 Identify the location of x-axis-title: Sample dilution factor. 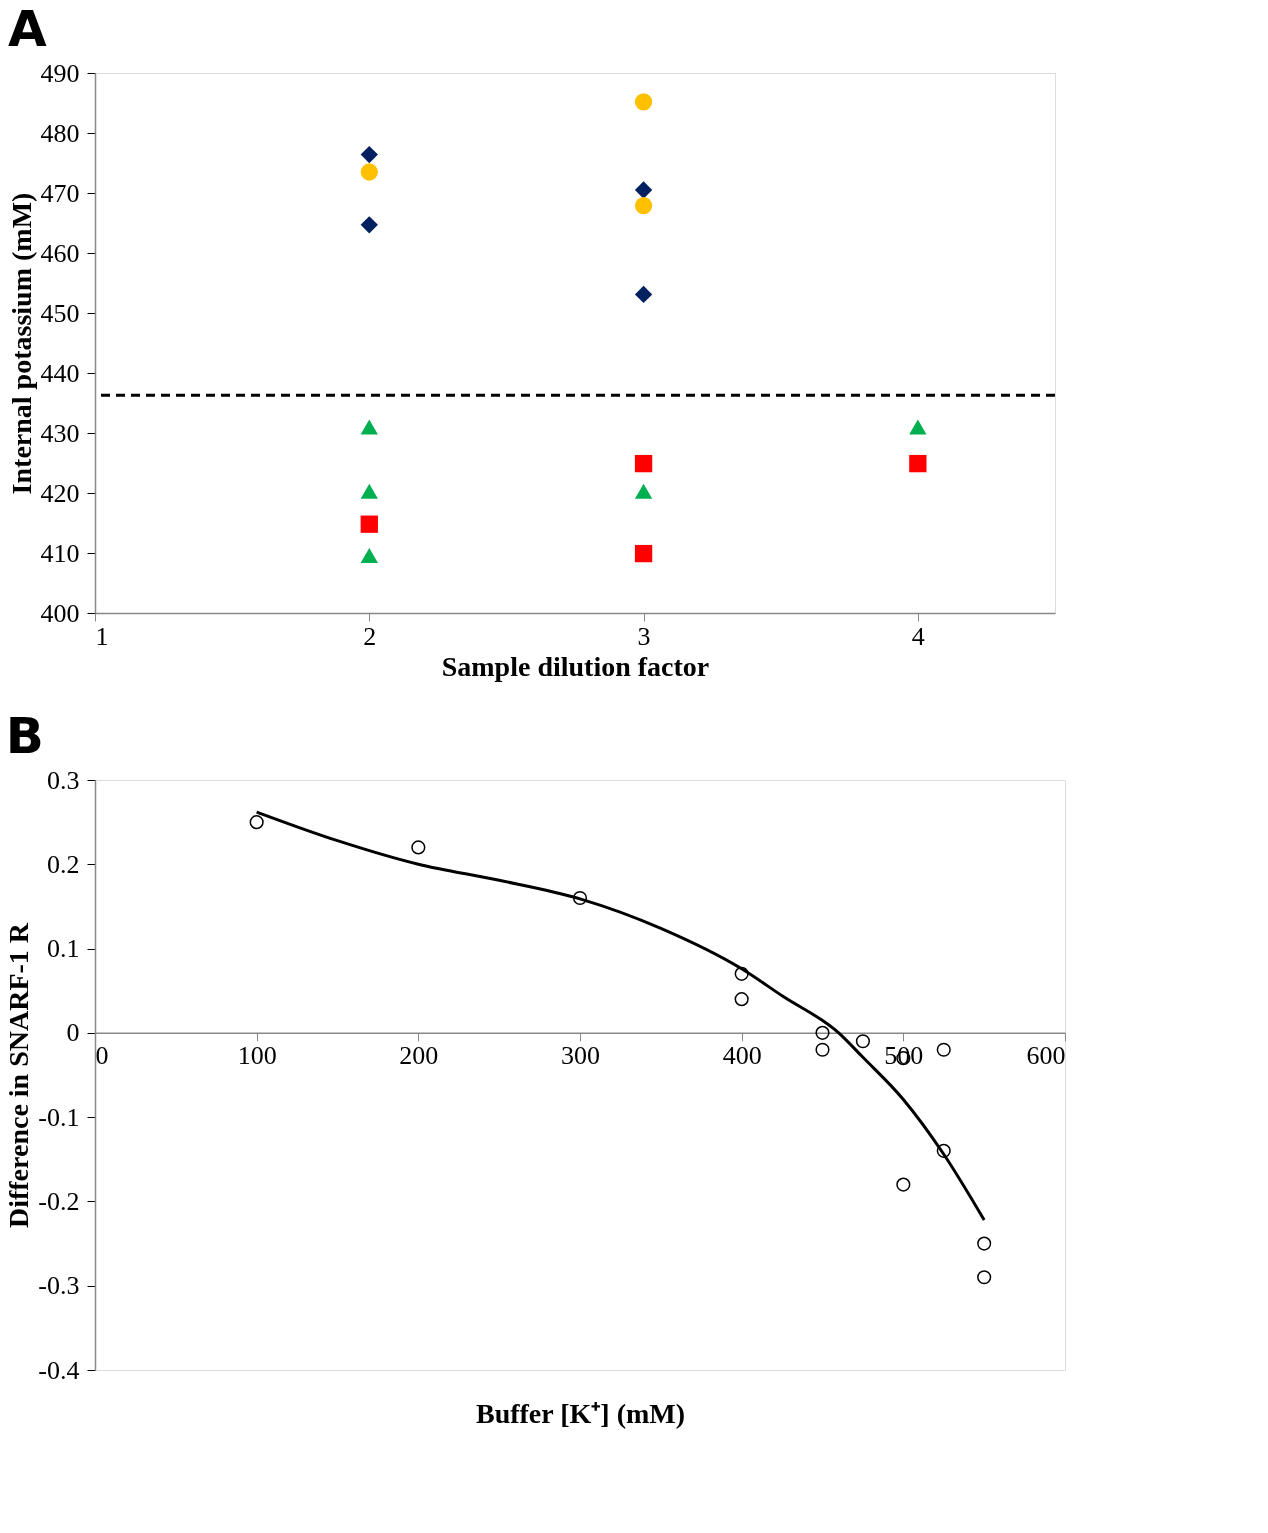
(575, 666).